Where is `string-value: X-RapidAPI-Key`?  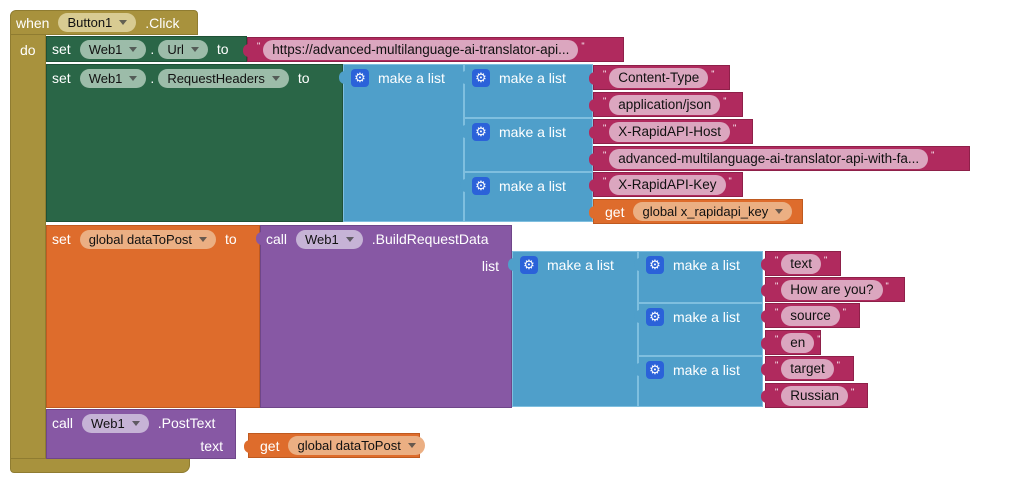 string-value: X-RapidAPI-Key is located at coordinates (667, 184).